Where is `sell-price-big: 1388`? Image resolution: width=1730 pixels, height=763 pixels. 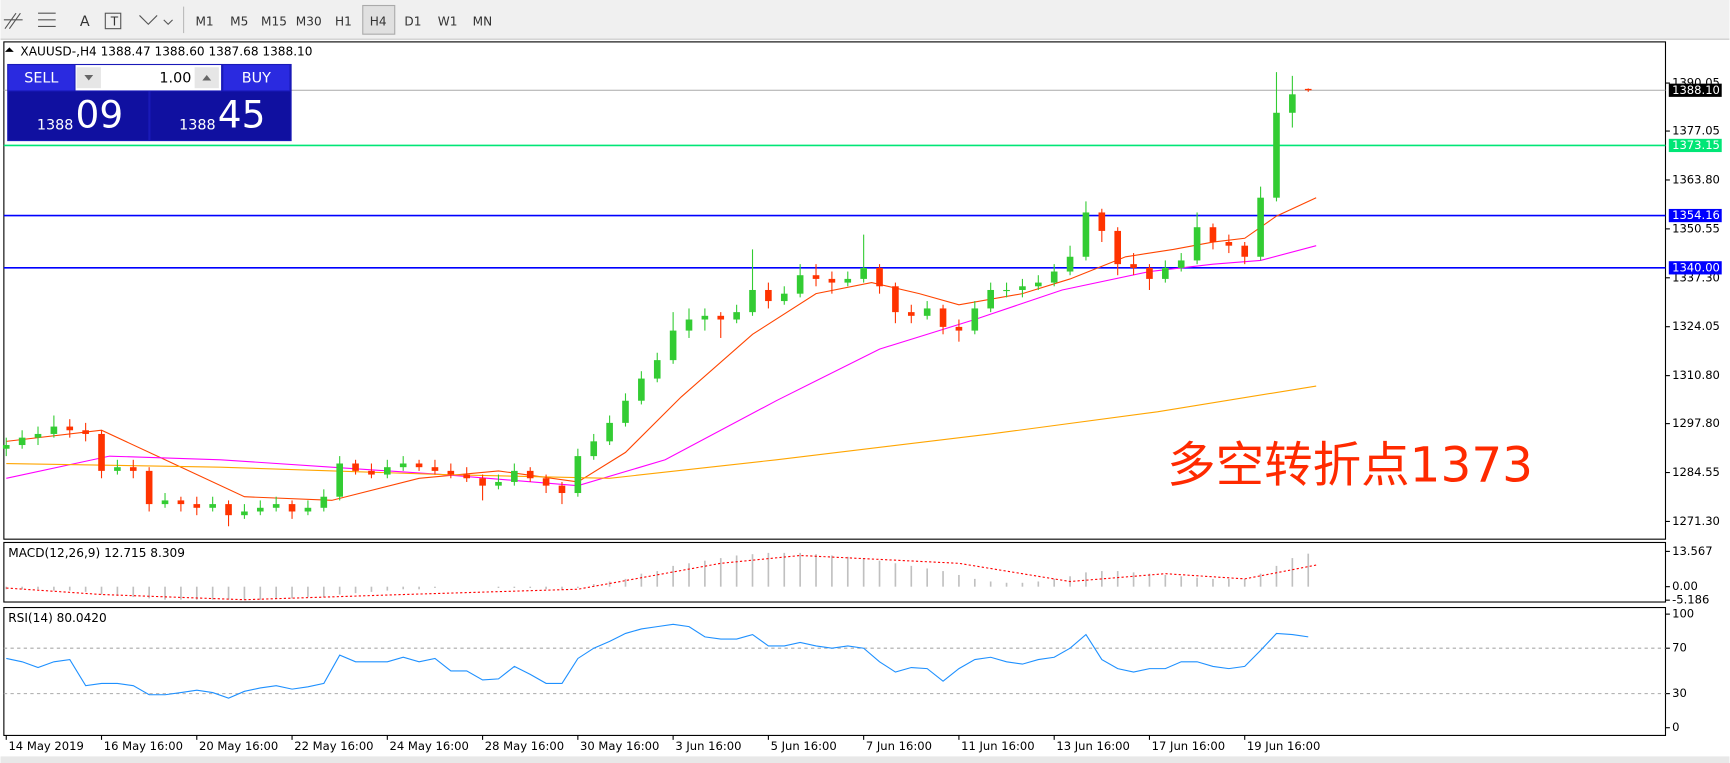
sell-price-big: 1388 is located at coordinates (55, 126).